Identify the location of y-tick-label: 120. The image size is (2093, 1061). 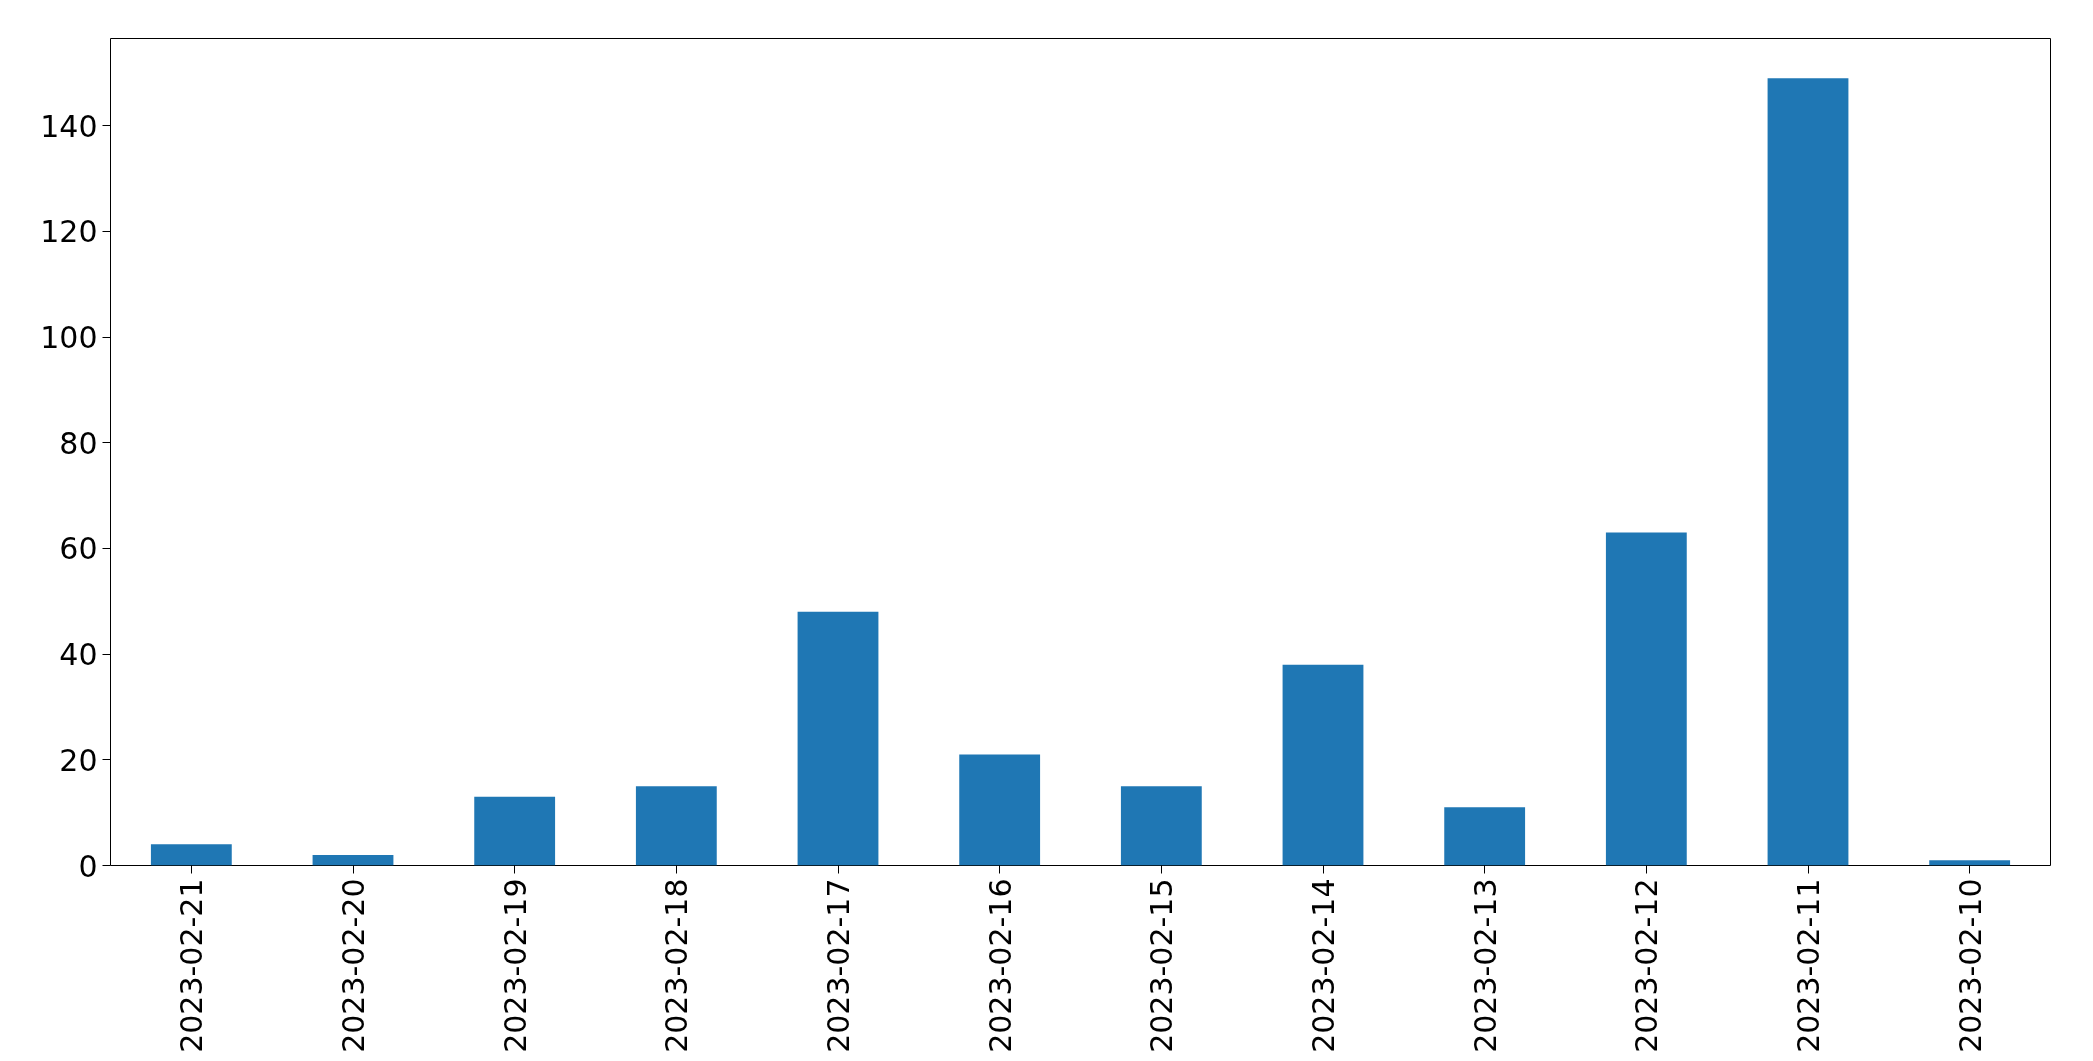
(69, 232).